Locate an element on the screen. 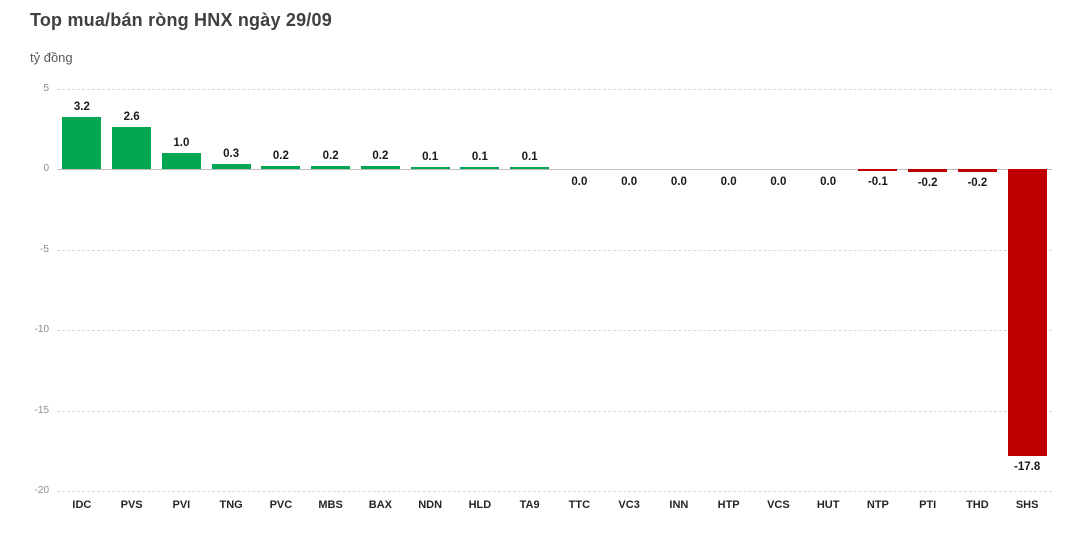 This screenshot has width=1075, height=537. bar-thd is located at coordinates (977, 171).